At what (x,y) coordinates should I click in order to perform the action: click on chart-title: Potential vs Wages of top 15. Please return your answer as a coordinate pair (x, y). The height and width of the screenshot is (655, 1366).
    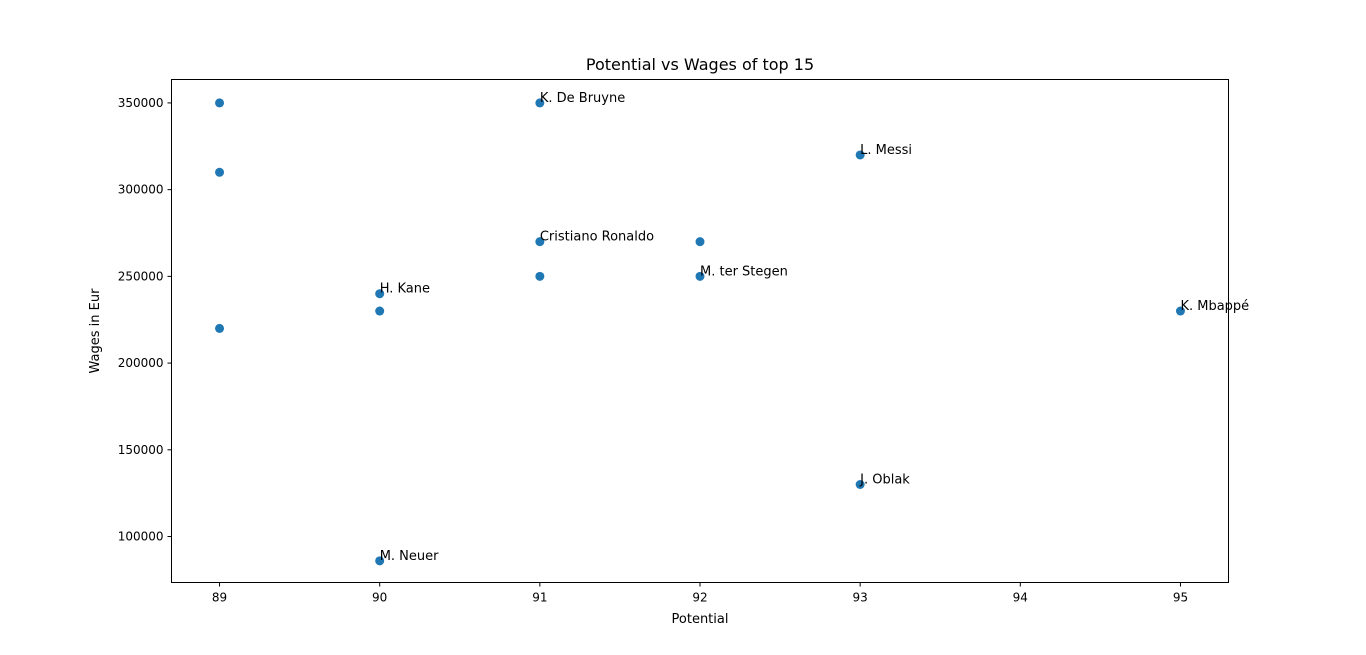
    Looking at the image, I should click on (700, 64).